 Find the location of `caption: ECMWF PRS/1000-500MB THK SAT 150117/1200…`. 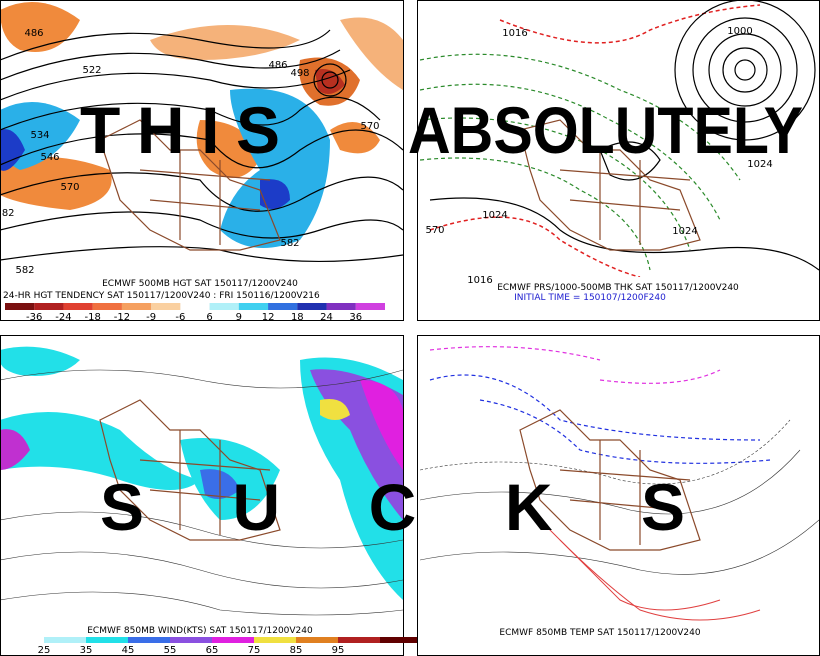

caption: ECMWF PRS/1000-500MB THK SAT 150117/1200… is located at coordinates (618, 288).